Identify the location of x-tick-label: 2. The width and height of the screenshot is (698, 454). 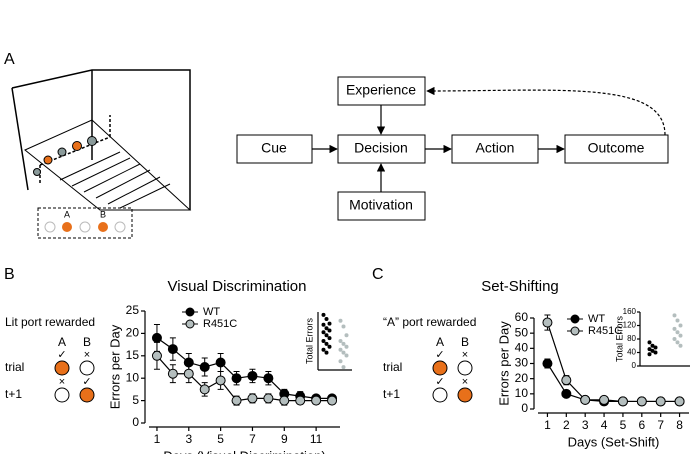
(566, 425).